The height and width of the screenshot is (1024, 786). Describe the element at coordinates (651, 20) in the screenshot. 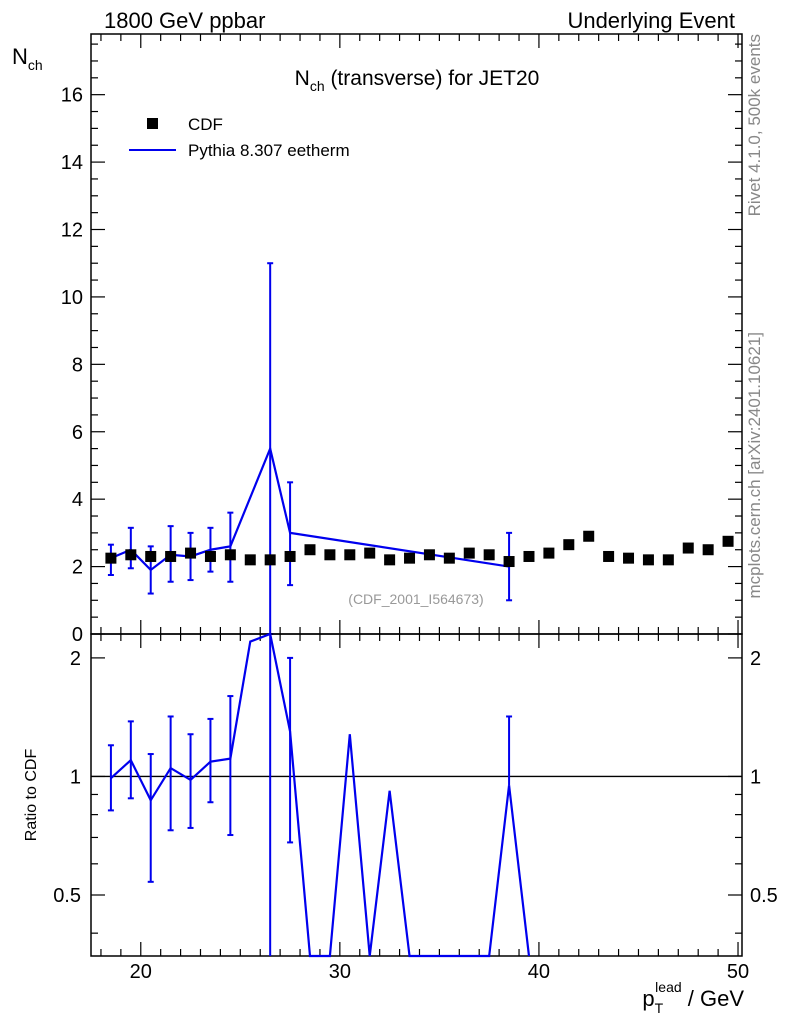

I see `header-right-label: Underlying Event` at that location.